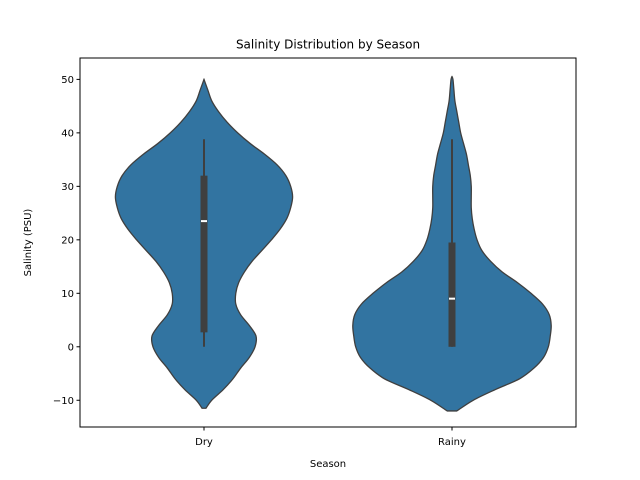 The image size is (640, 480). I want to click on median-marker-rainy, so click(452, 298).